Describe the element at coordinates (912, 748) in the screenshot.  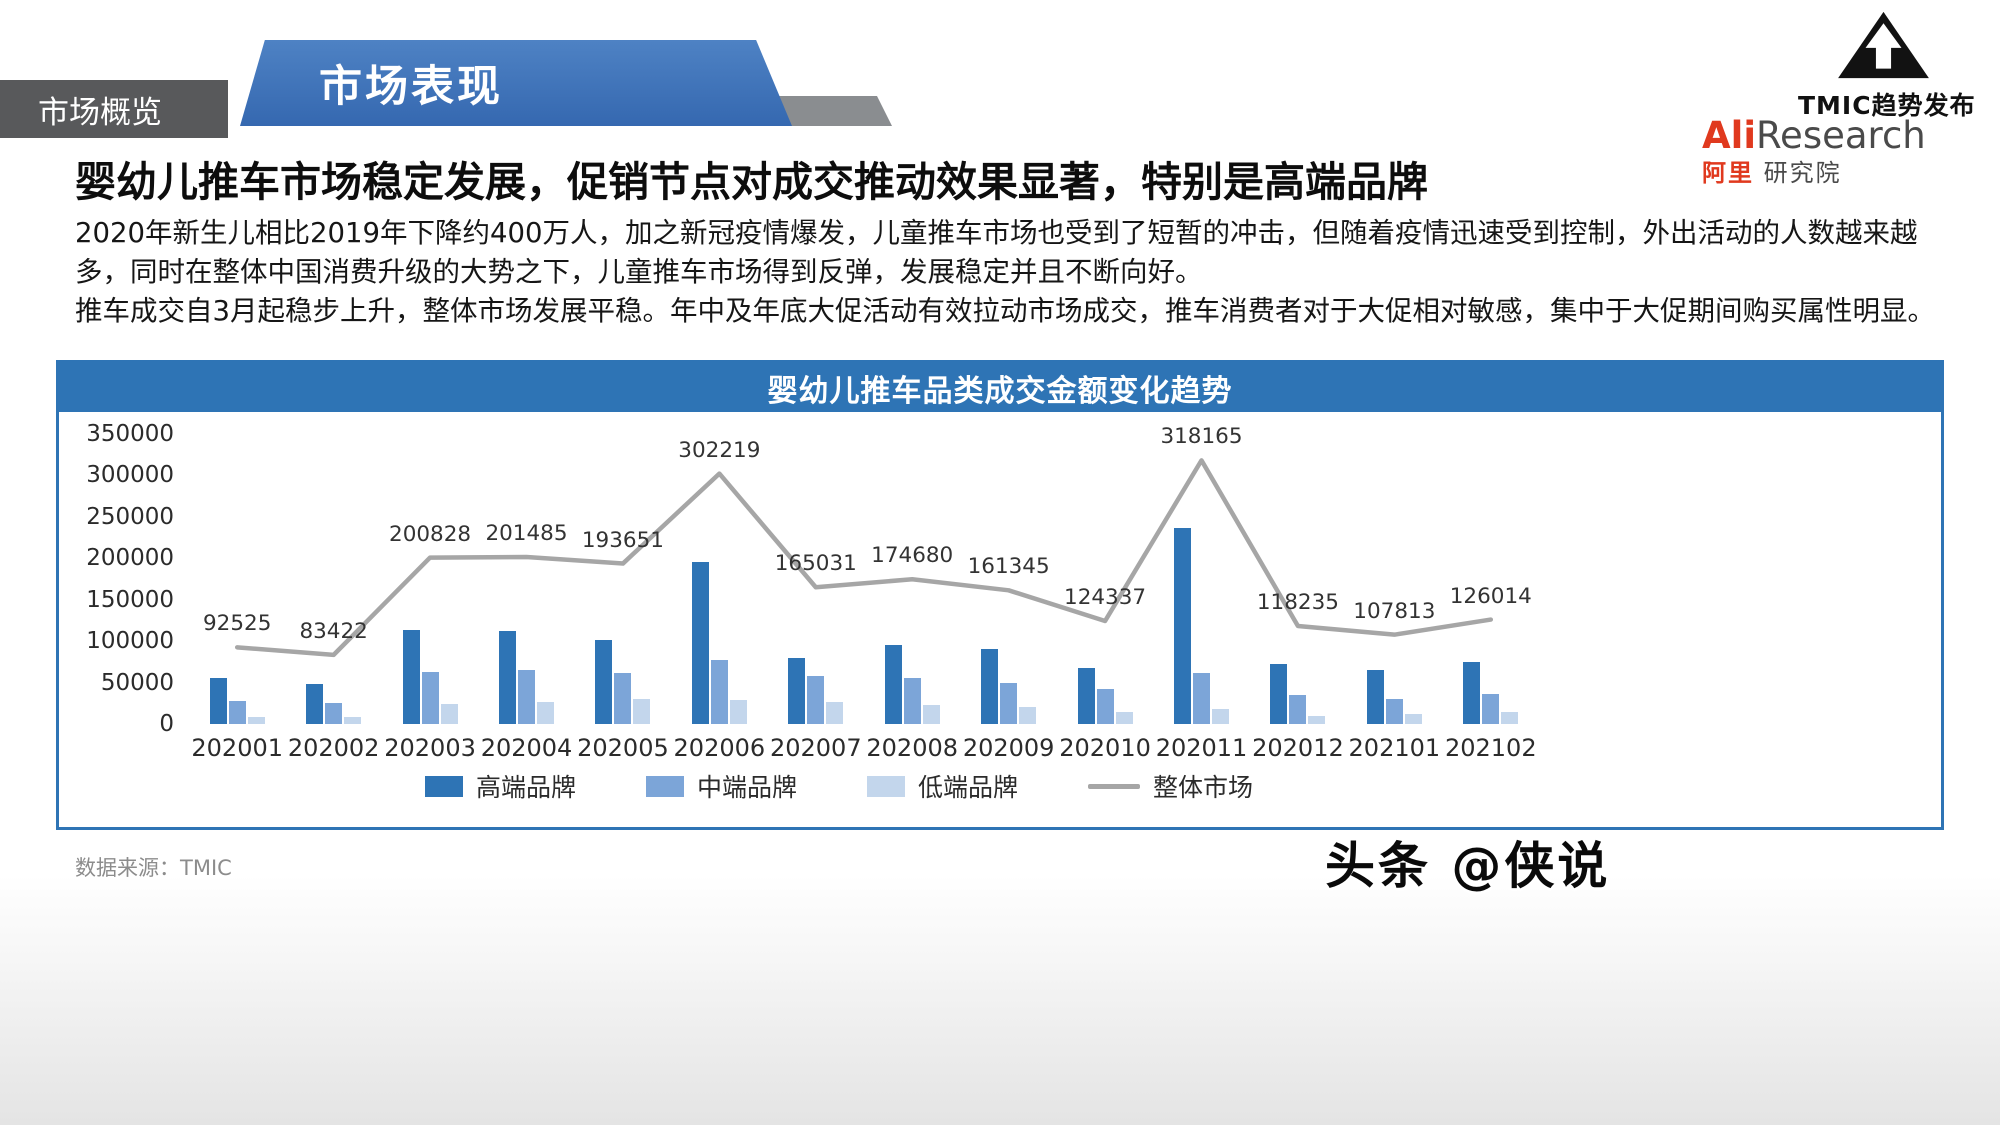
I see `x-axis-label: 202008` at that location.